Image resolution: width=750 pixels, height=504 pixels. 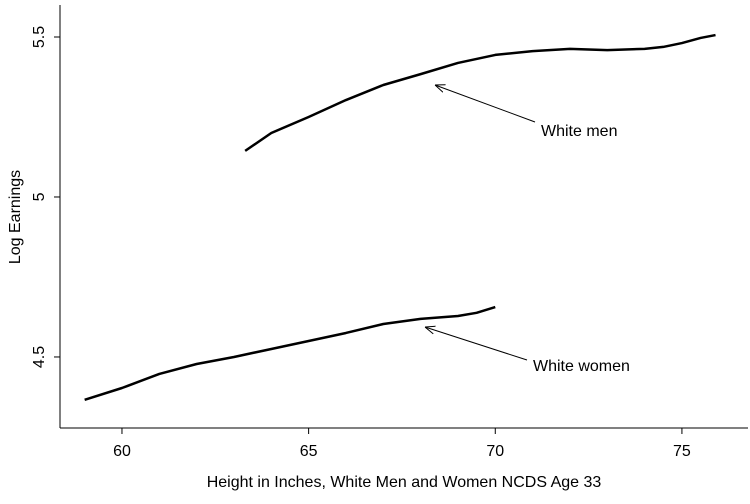 What do you see at coordinates (581, 366) in the screenshot?
I see `annotation: White women` at bounding box center [581, 366].